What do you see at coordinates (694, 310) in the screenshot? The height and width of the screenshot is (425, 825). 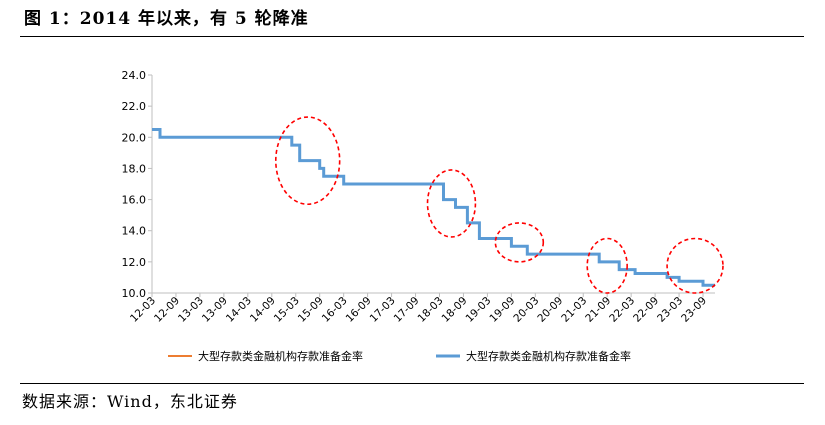 I see `x-tick-label: 23-09` at bounding box center [694, 310].